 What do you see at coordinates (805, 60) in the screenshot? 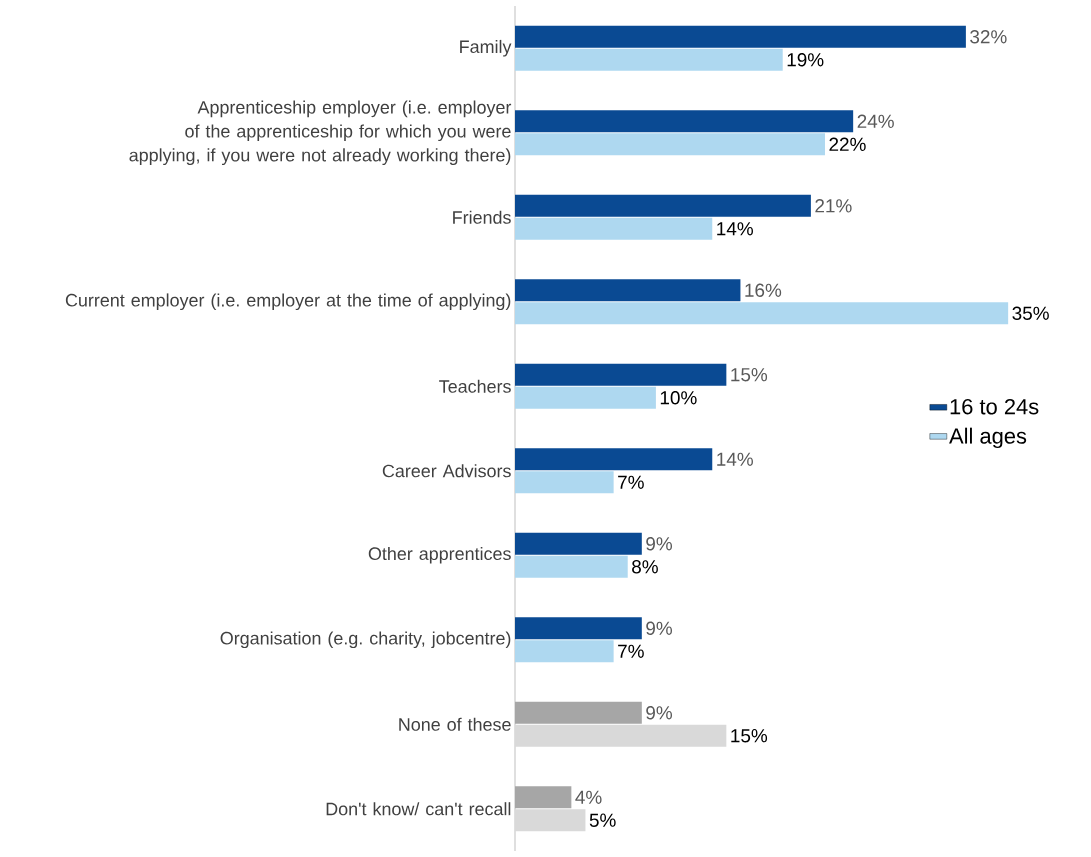
I see `data-label: 19%` at bounding box center [805, 60].